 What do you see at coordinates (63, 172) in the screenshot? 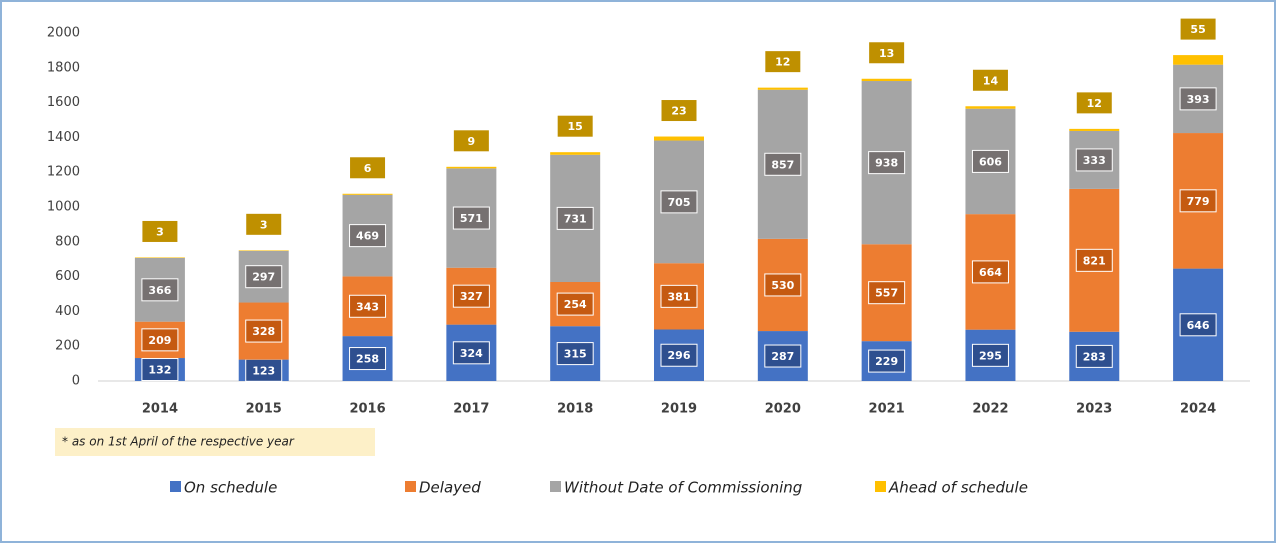
I see `y-tick-label: 1200` at bounding box center [63, 172].